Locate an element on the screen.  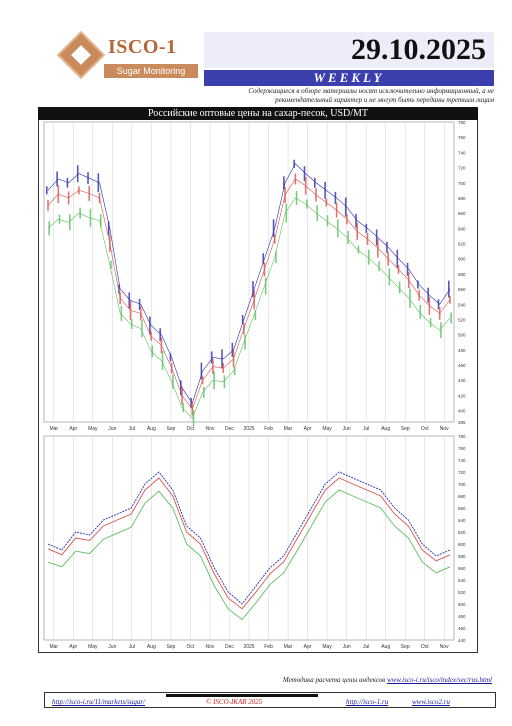
footer-copyright: © ISCO-IKAR 2025 is located at coordinates (234, 702).